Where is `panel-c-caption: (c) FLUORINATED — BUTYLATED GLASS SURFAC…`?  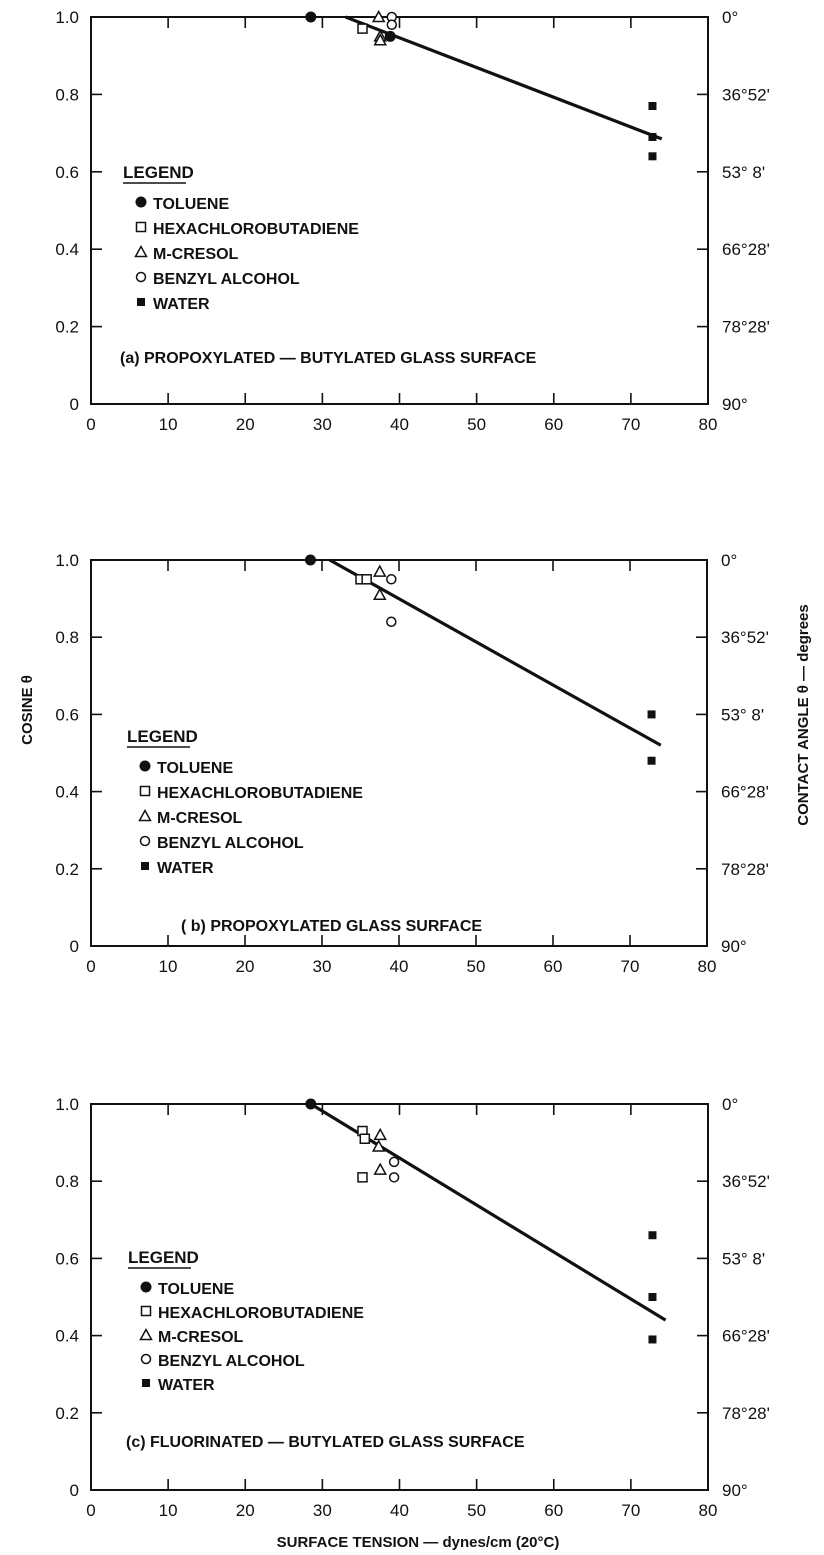
panel-c-caption: (c) FLUORINATED — BUTYLATED GLASS SURFAC… is located at coordinates (325, 1442).